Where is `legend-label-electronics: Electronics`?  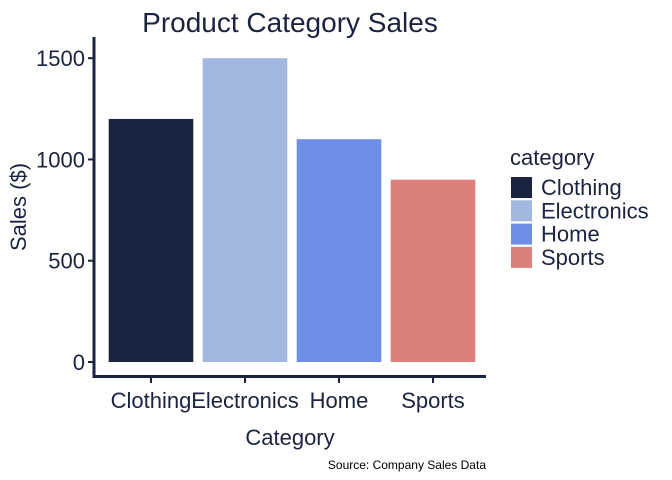 legend-label-electronics: Electronics is located at coordinates (595, 210).